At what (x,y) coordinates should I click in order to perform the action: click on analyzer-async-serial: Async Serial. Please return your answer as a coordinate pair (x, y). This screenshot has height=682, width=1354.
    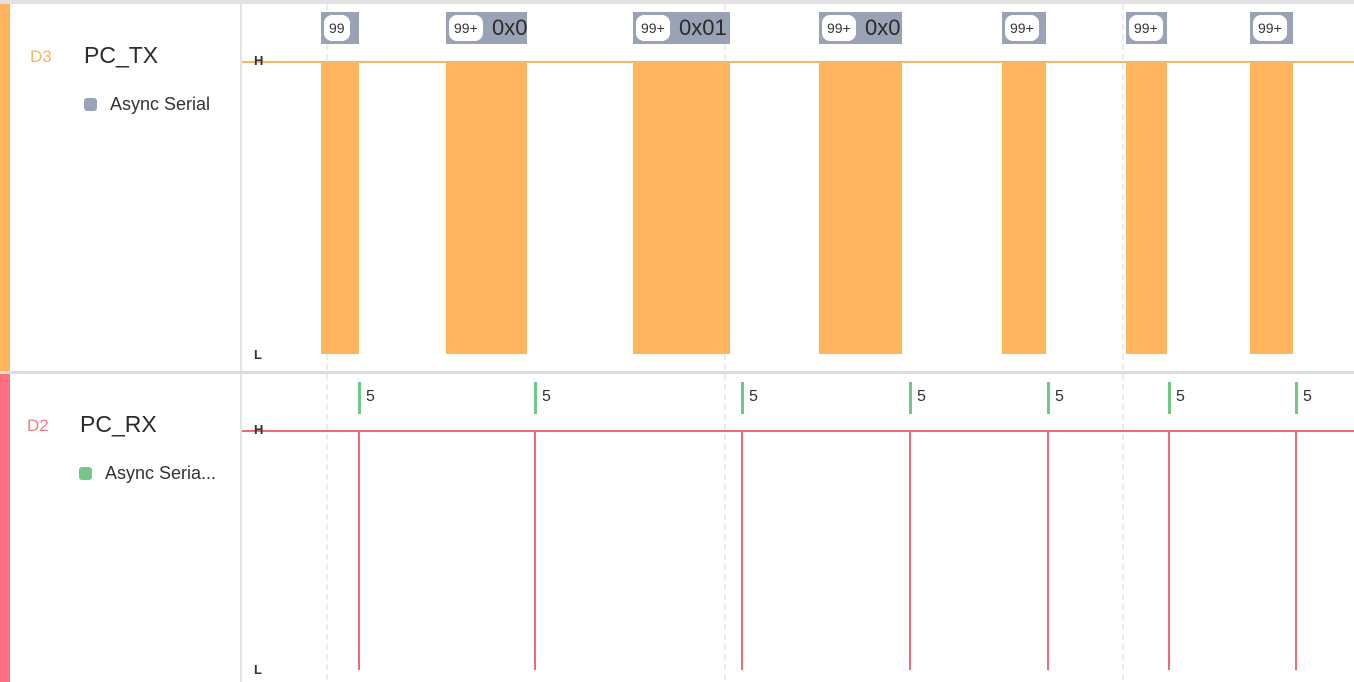
    Looking at the image, I should click on (147, 104).